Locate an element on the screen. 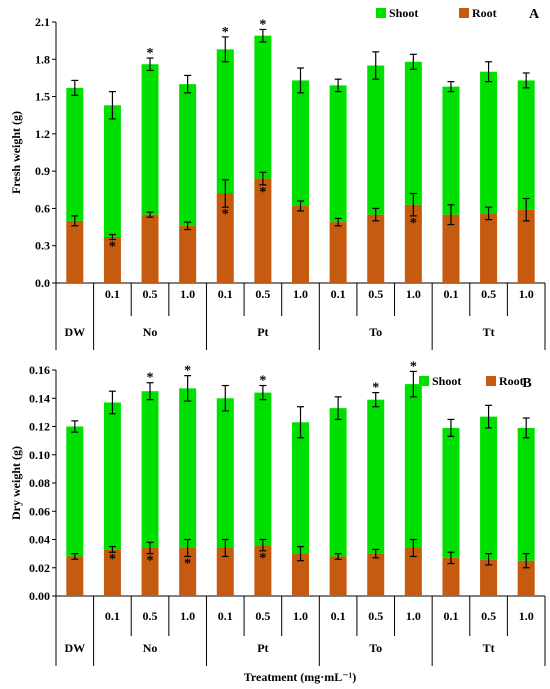  legend-label-root: Root is located at coordinates (511, 381).